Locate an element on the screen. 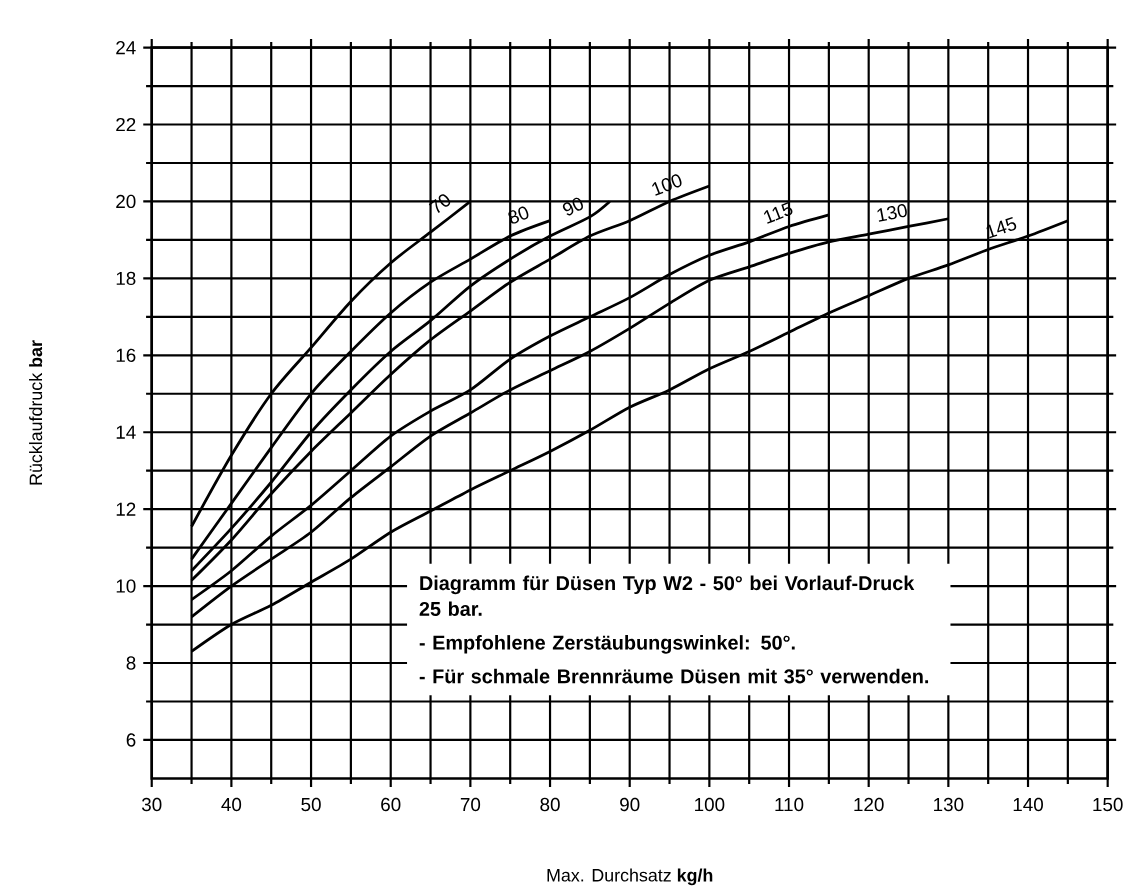 This screenshot has width=1130, height=892. x-tick-label: 40 is located at coordinates (231, 804).